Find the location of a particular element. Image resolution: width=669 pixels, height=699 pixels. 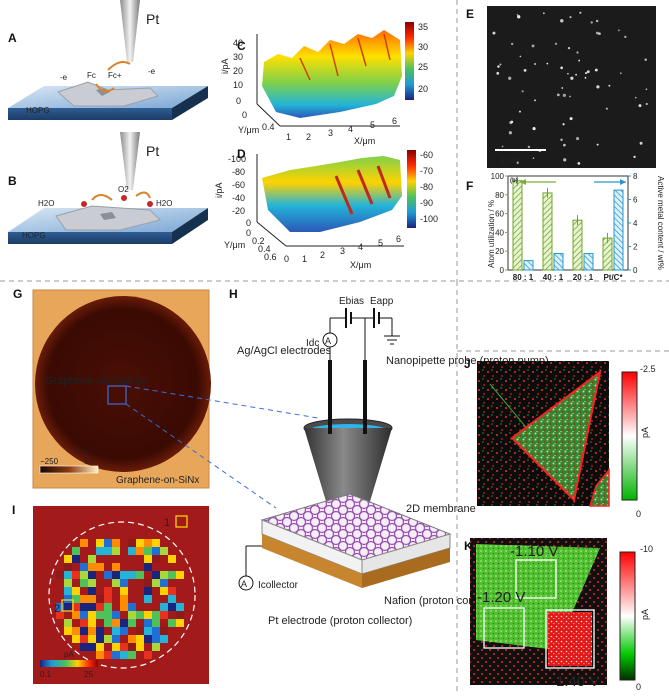

h-agcl-1: Ag/AgCl electrodes is located at coordinates (284, 351).